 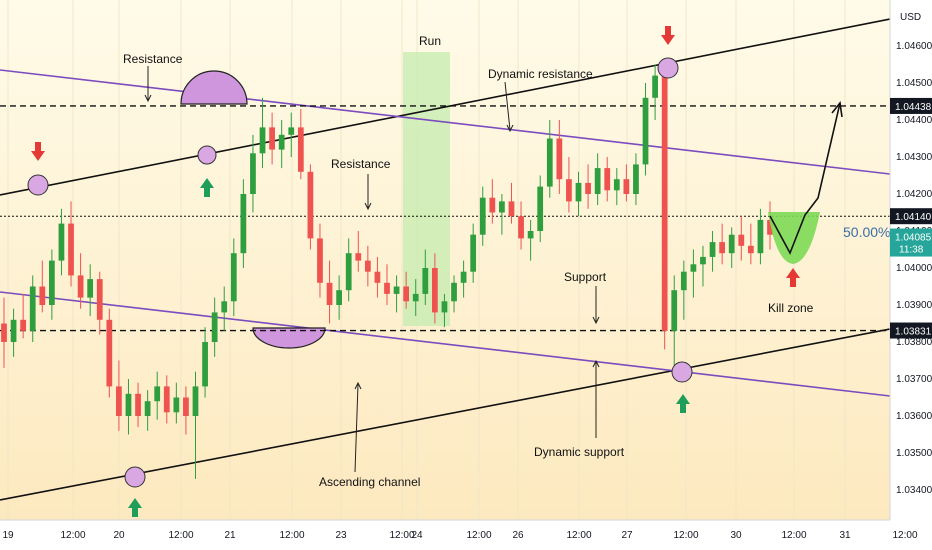 What do you see at coordinates (913, 332) in the screenshot?
I see `price-tag-label: 1.03831` at bounding box center [913, 332].